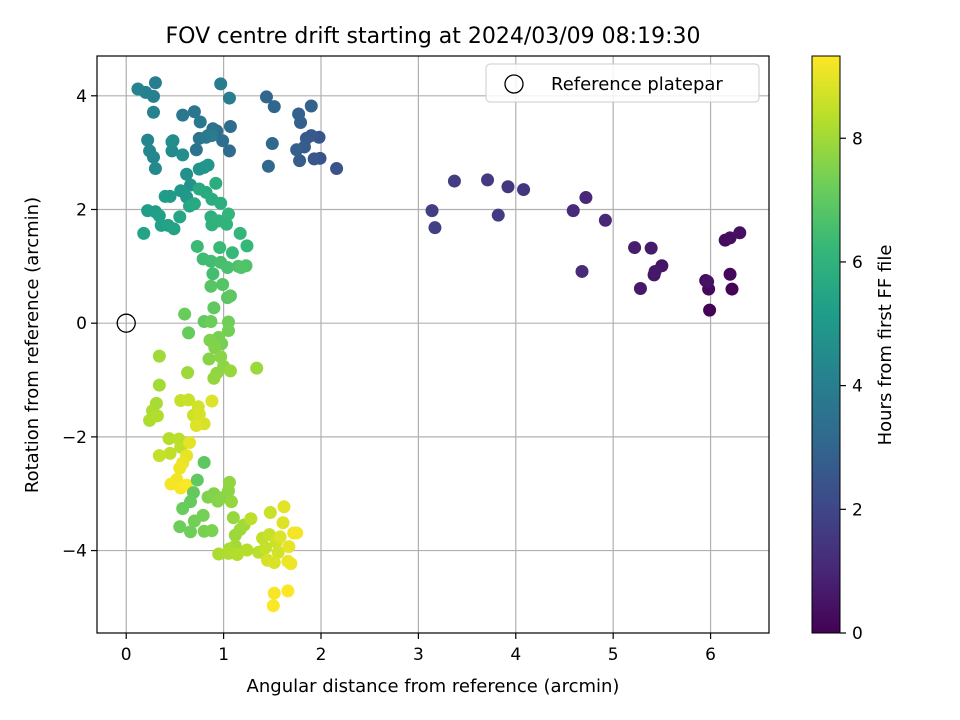 This screenshot has width=960, height=720. I want to click on x-tick-label: 5, so click(613, 655).